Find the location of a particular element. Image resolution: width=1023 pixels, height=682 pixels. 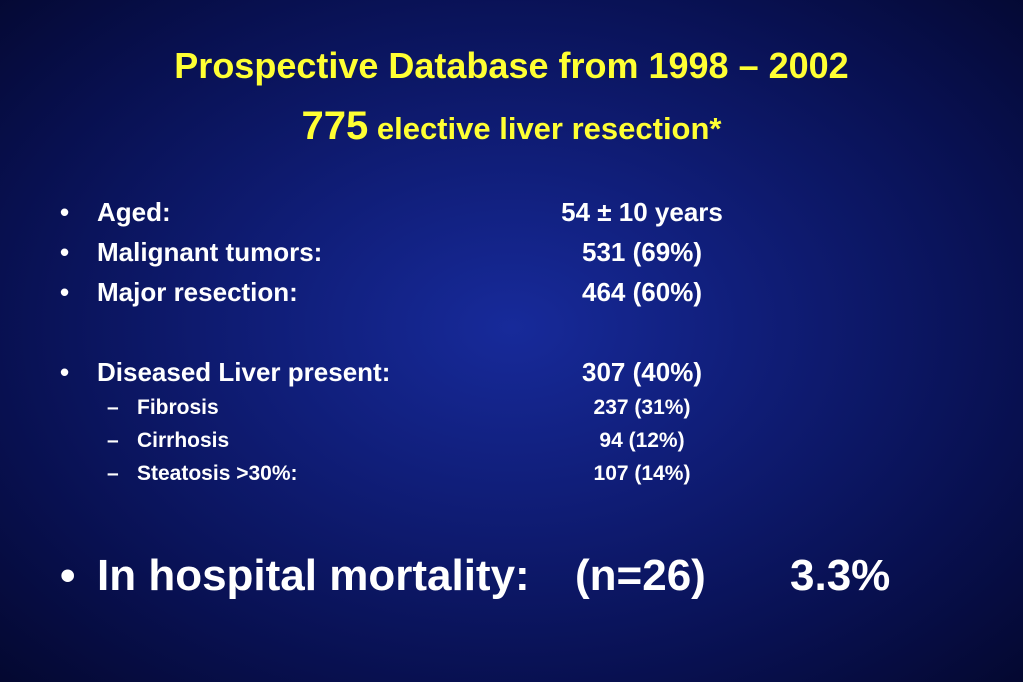

item-value: 307 (40%) is located at coordinates (642, 372).